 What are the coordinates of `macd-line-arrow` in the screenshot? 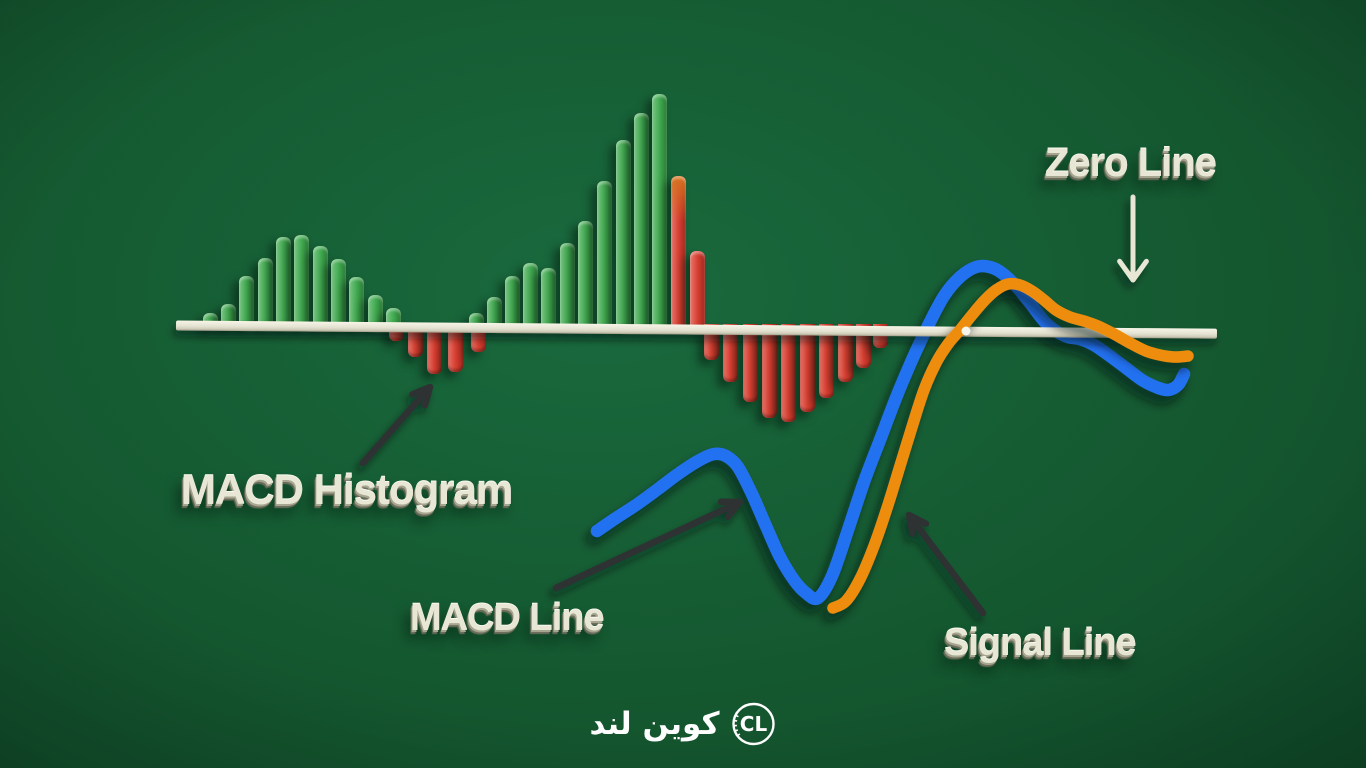 It's located at (648, 545).